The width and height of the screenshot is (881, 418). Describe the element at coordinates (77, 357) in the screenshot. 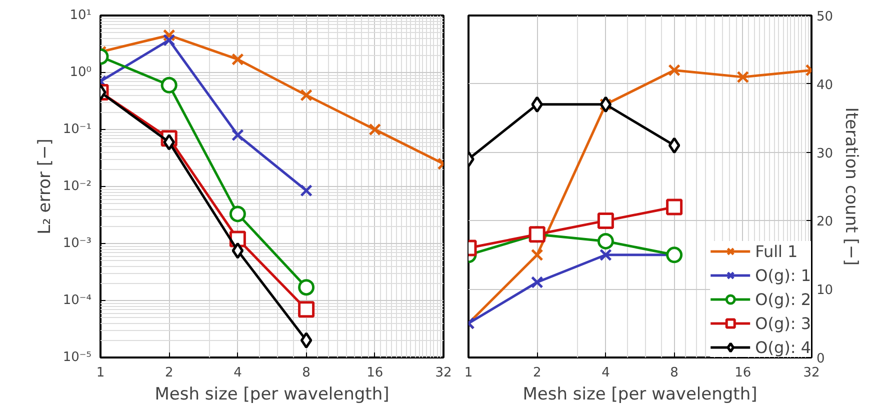

I see `y-tick-label: 10⁻⁵` at that location.